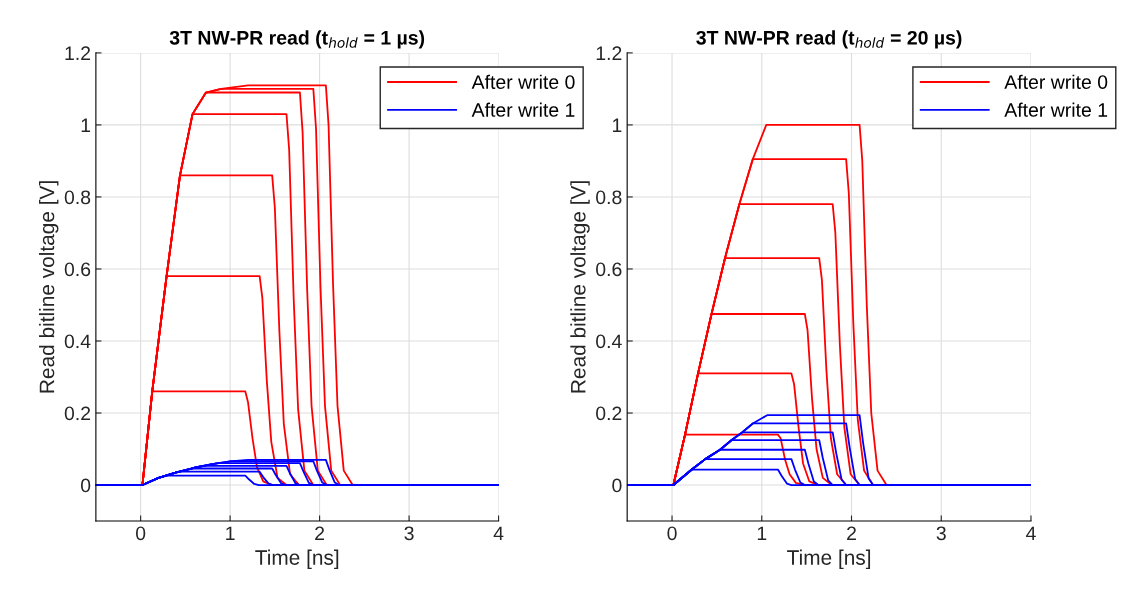 The width and height of the screenshot is (1128, 608). I want to click on chart-title: 3T NW-PR read (t$_{hold}$ = 1 µs), so click(297, 39).